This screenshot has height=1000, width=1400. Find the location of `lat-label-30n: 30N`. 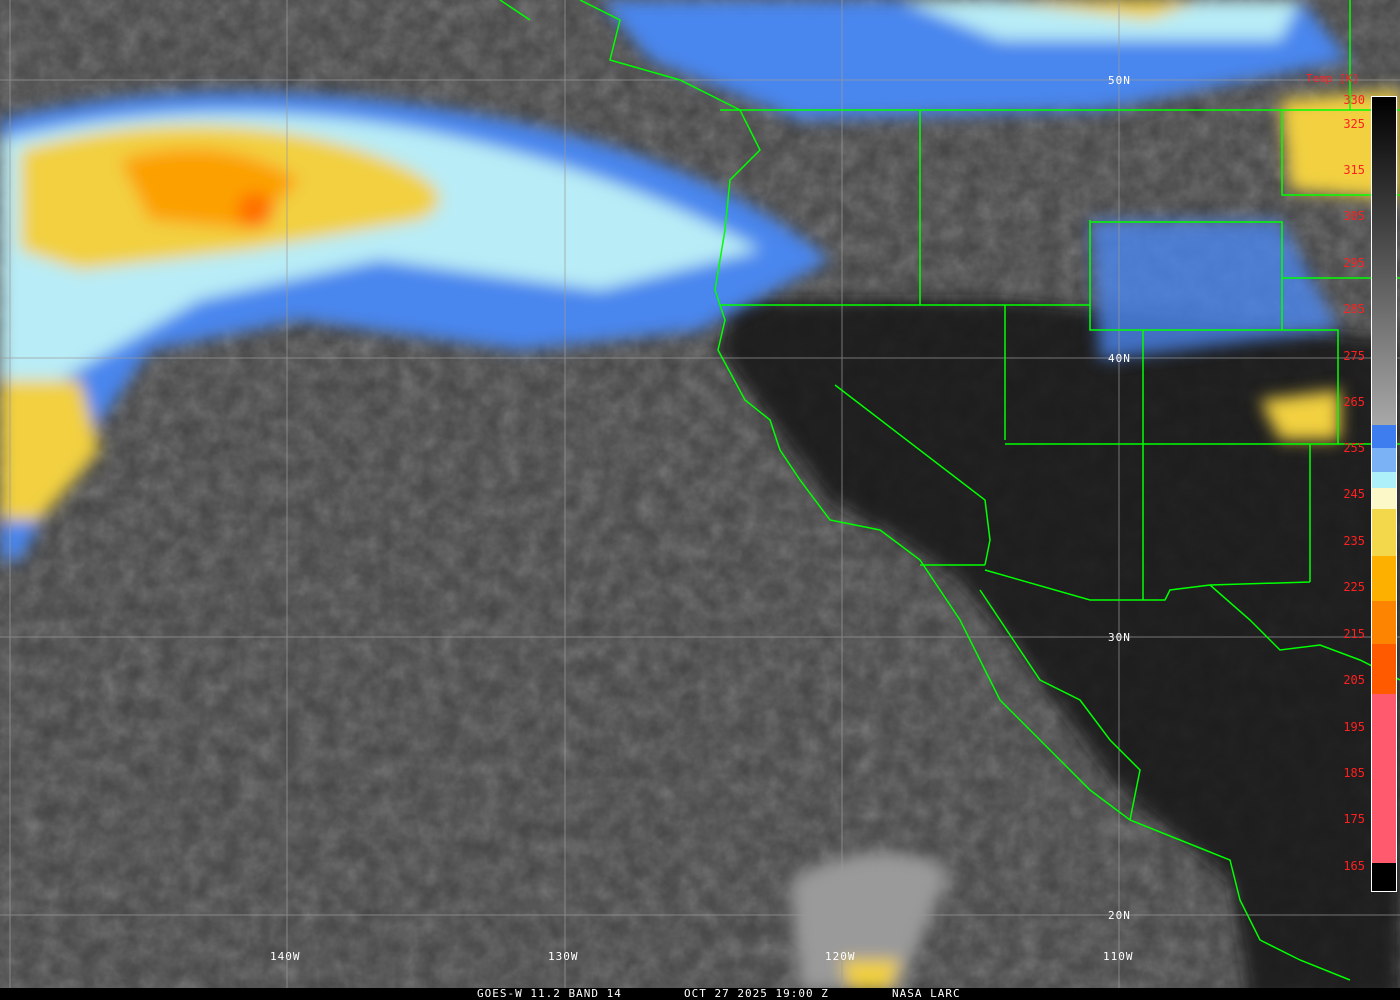

lat-label-30n: 30N is located at coordinates (1119, 637).